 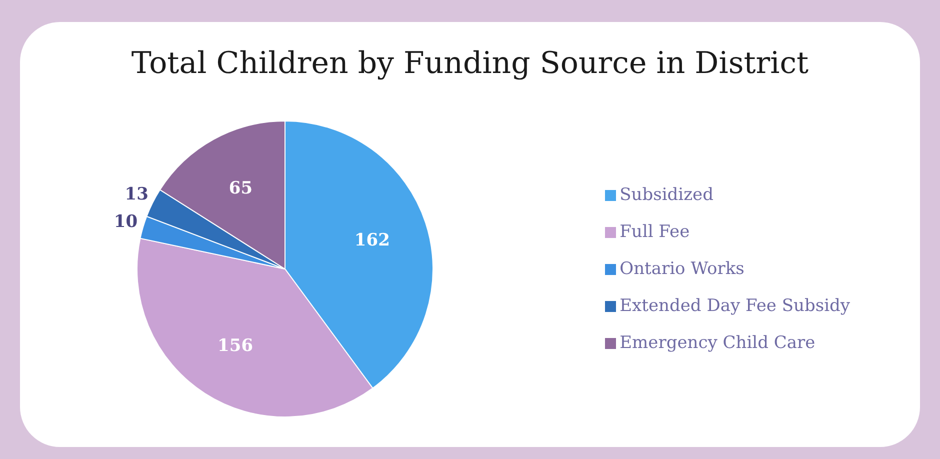 I want to click on data-label: 13, so click(x=136, y=194).